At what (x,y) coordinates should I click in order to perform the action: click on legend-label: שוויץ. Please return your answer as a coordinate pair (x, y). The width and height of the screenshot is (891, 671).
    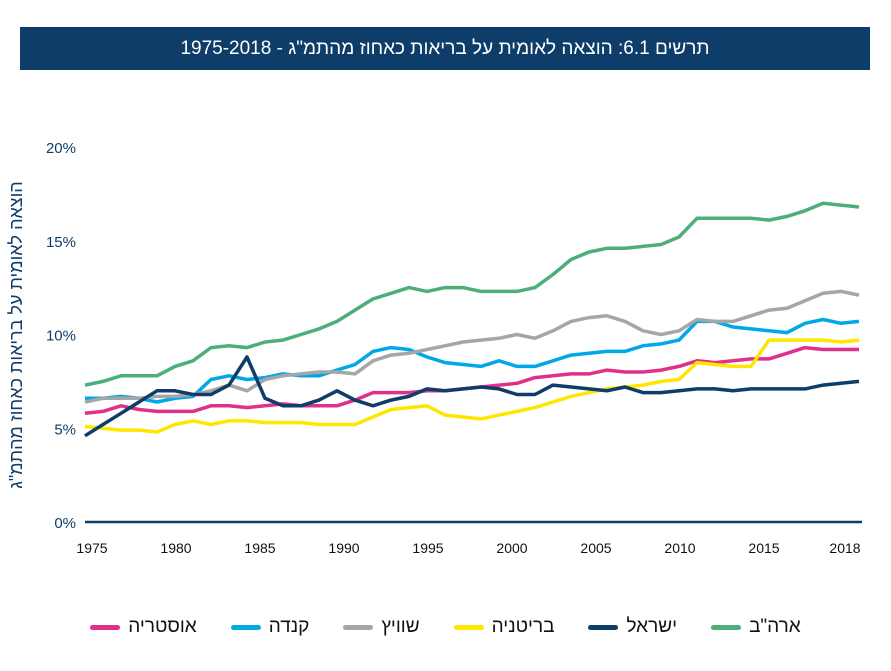
    Looking at the image, I should click on (400, 626).